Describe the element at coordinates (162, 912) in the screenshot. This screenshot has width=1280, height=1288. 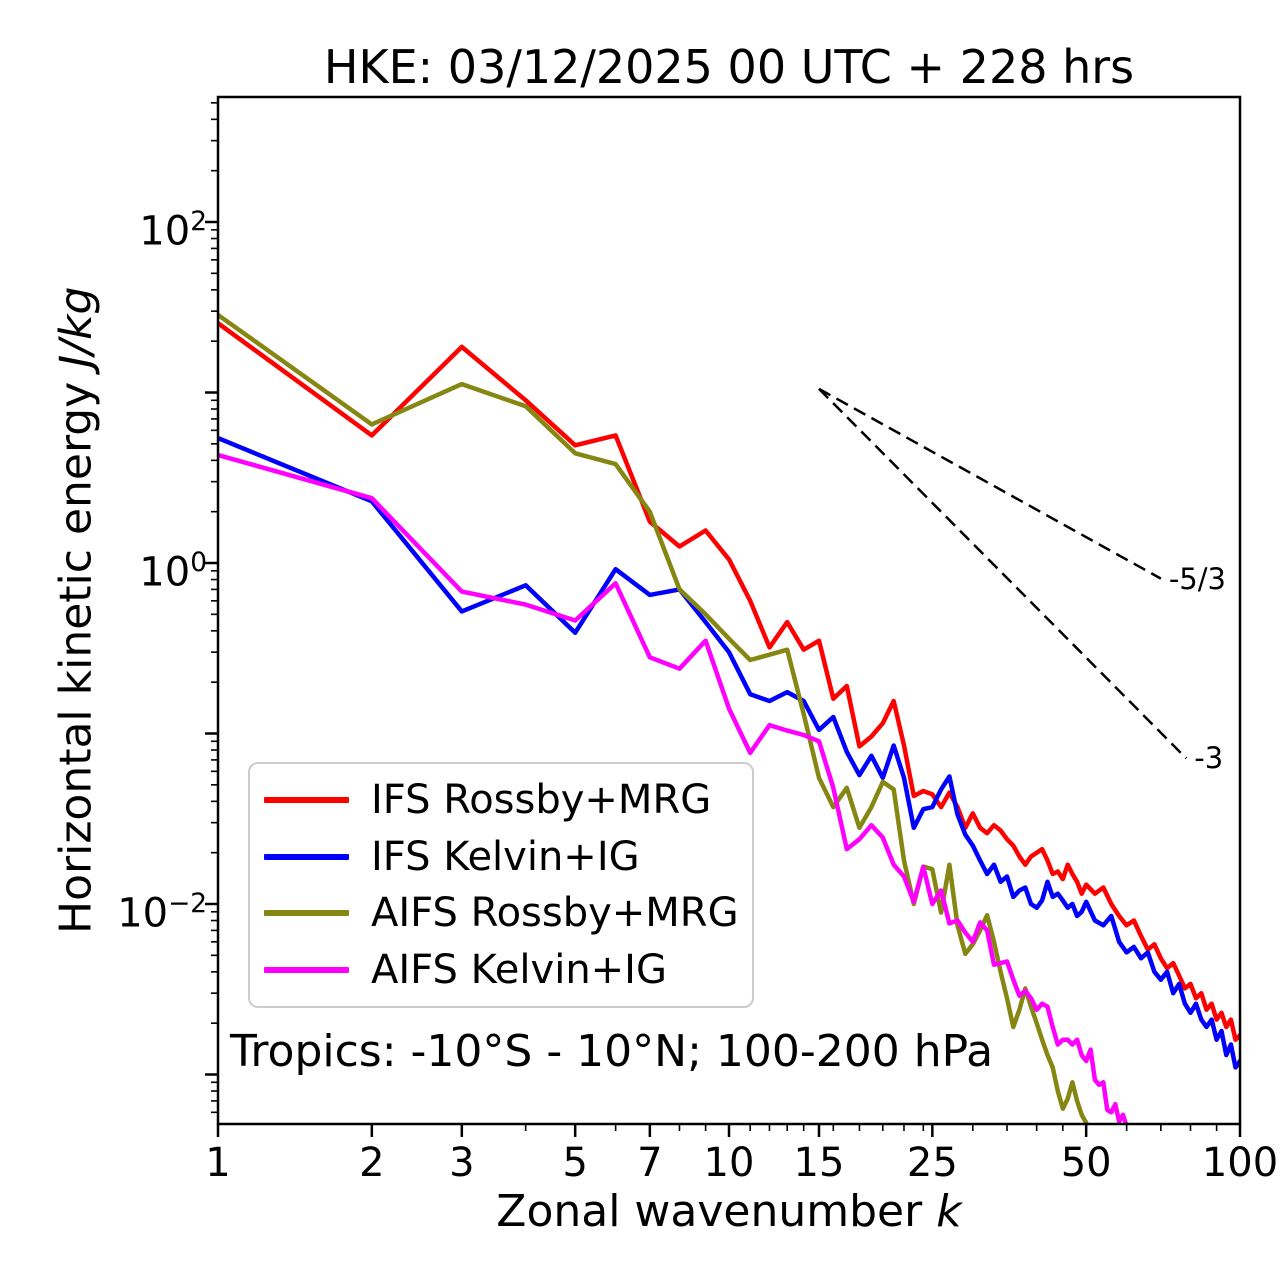
I see `y-tick-label: 10⁻²` at that location.